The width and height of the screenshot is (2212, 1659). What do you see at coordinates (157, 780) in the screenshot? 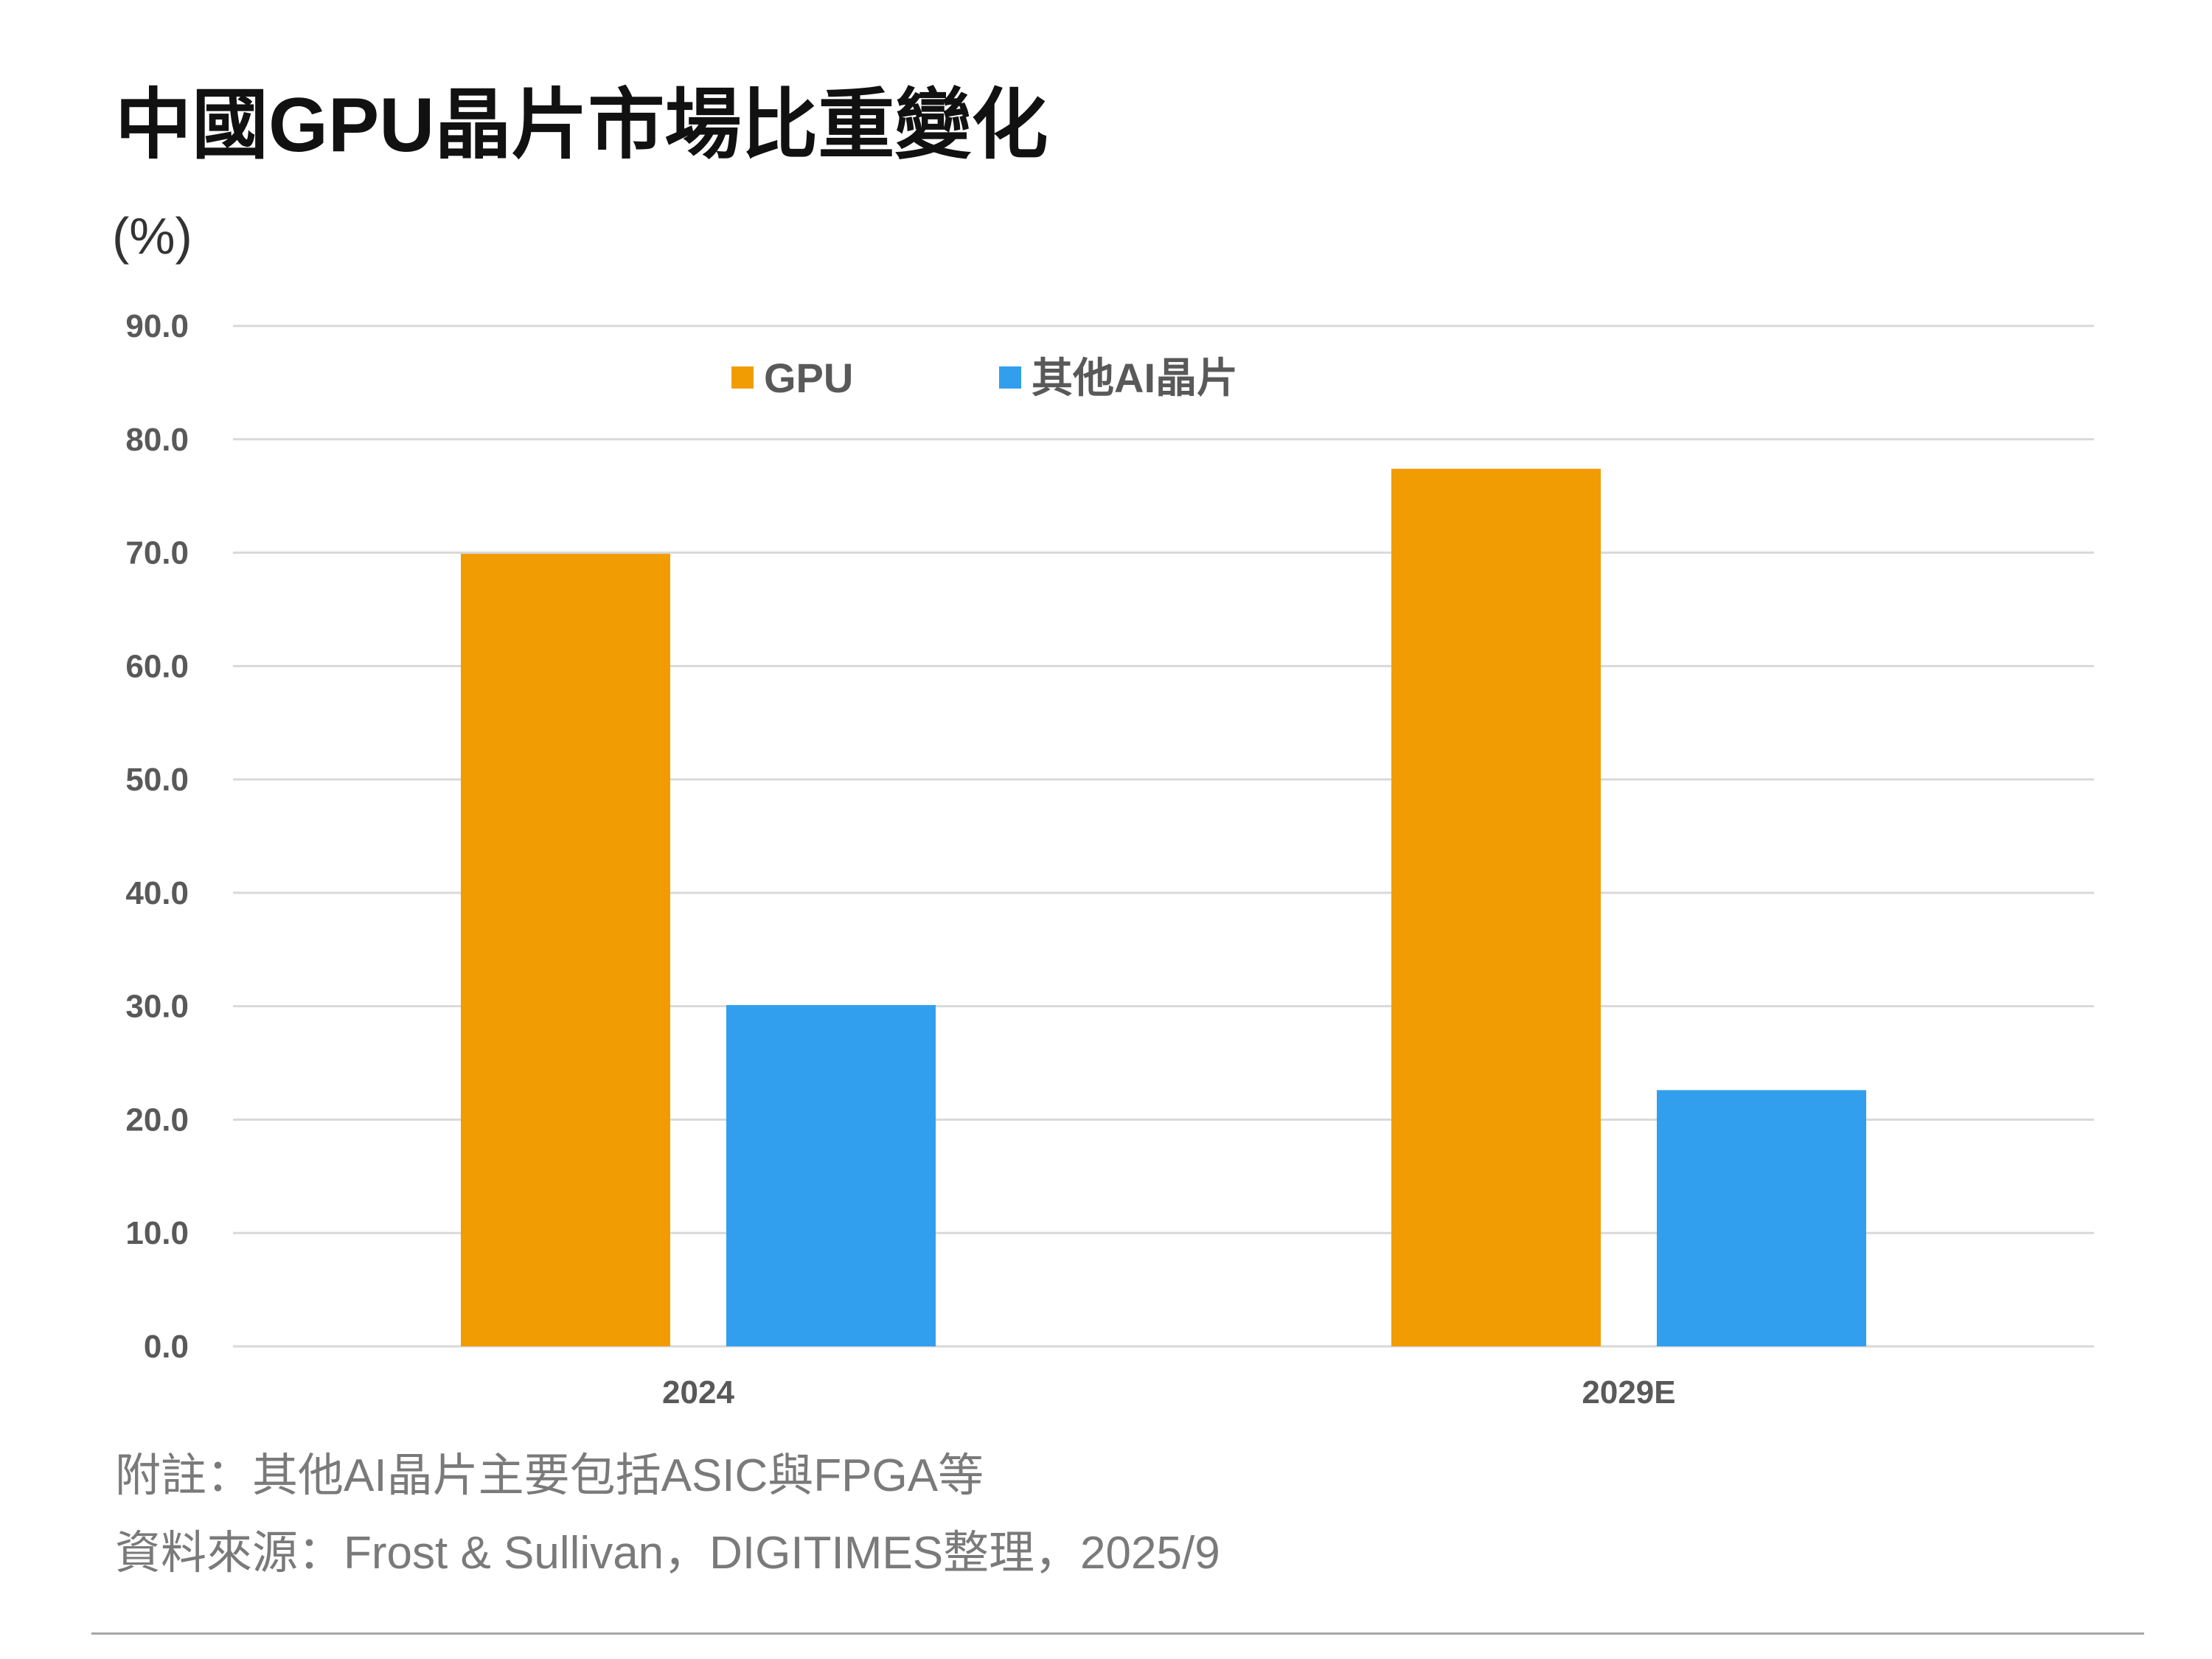
I see `y-tick-label: 50.0` at bounding box center [157, 780].